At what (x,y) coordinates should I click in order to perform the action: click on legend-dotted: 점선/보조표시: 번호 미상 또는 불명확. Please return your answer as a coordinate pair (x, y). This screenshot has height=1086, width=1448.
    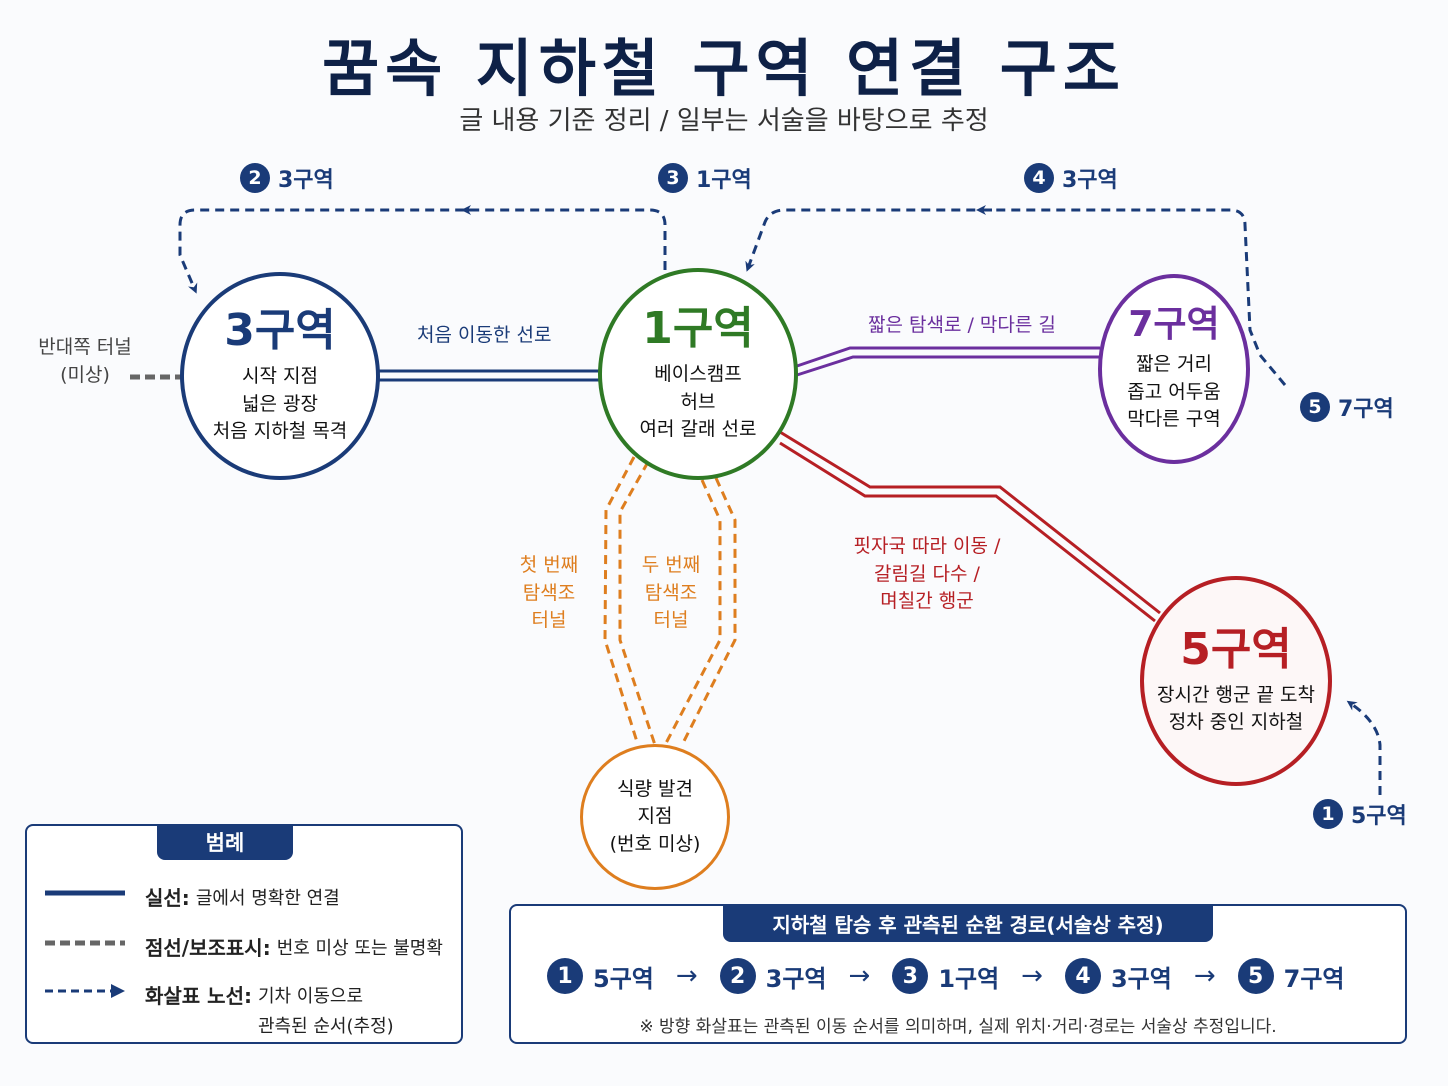
    Looking at the image, I should click on (244, 946).